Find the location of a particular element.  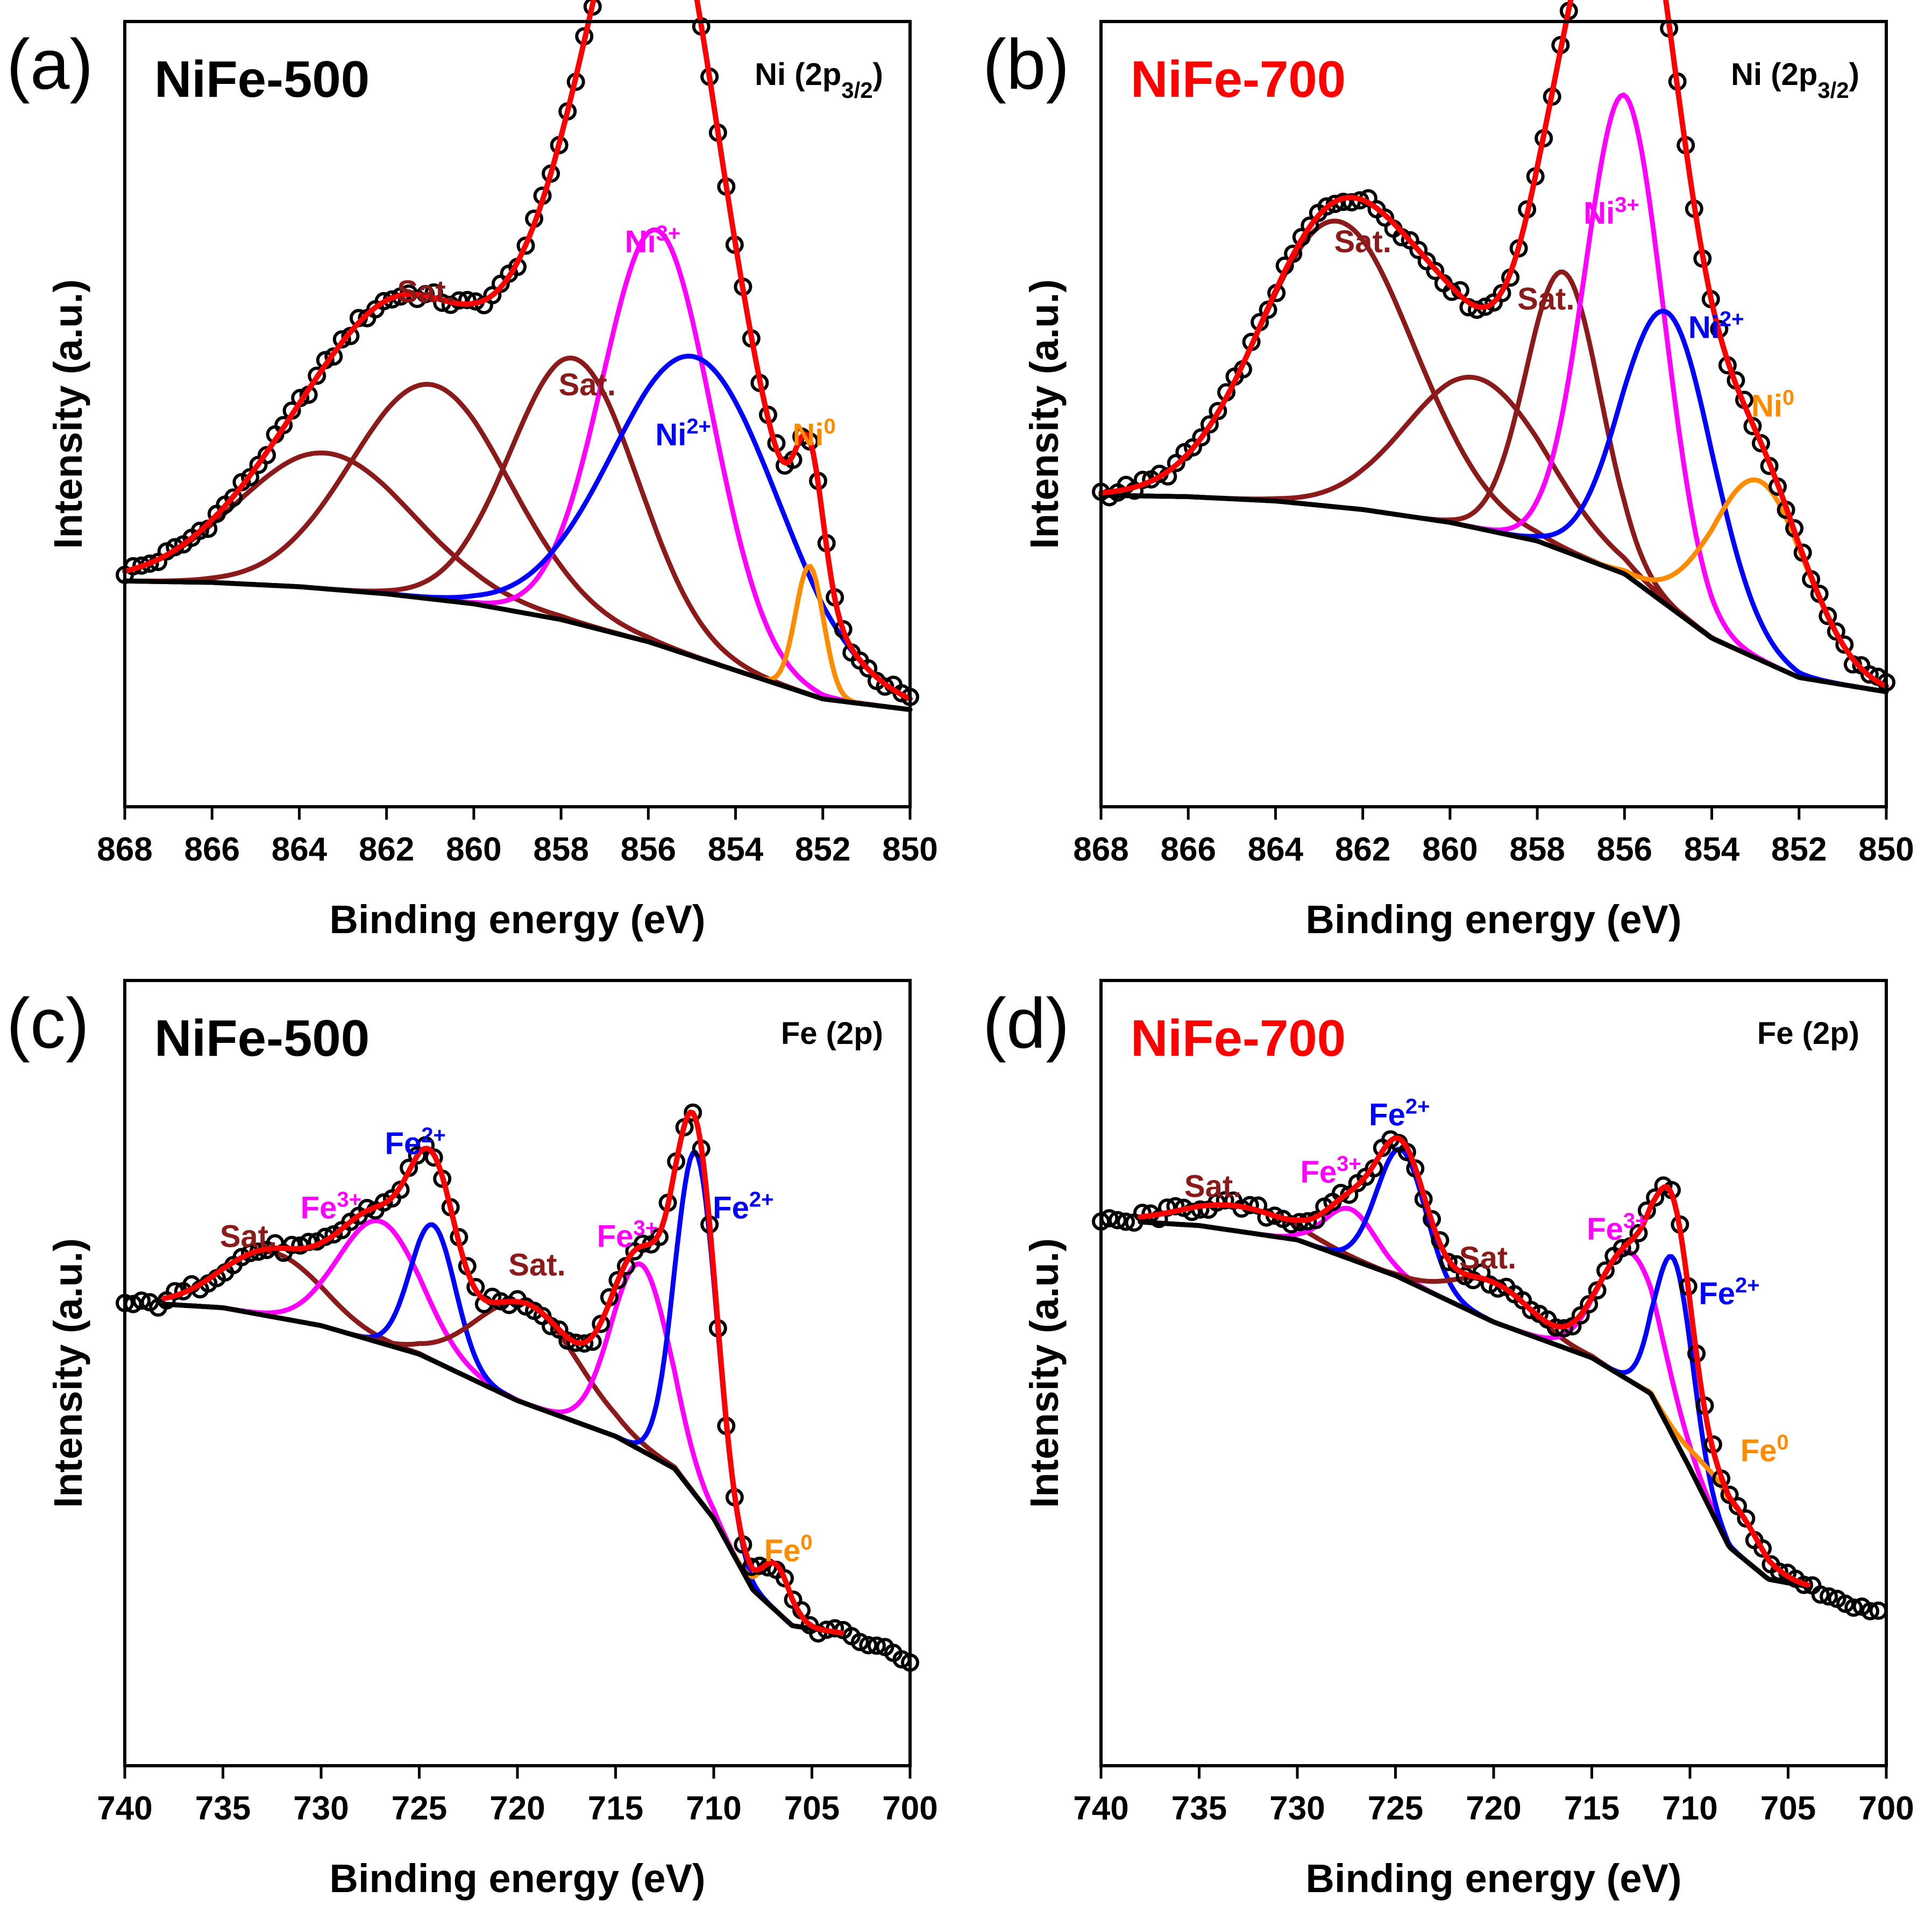

x-tick-label: 852 is located at coordinates (822, 849).